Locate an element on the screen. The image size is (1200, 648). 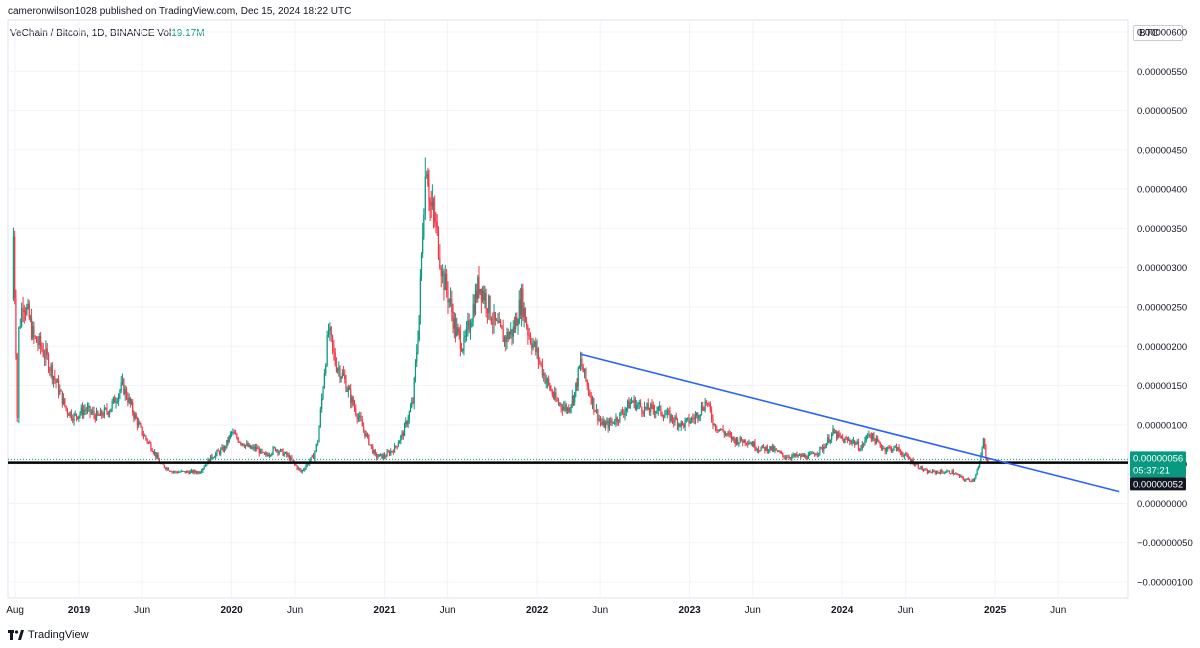
symbol-legend: VeChain / Bitcoin, 1D, BINANCE Vol19.17M is located at coordinates (107, 33).